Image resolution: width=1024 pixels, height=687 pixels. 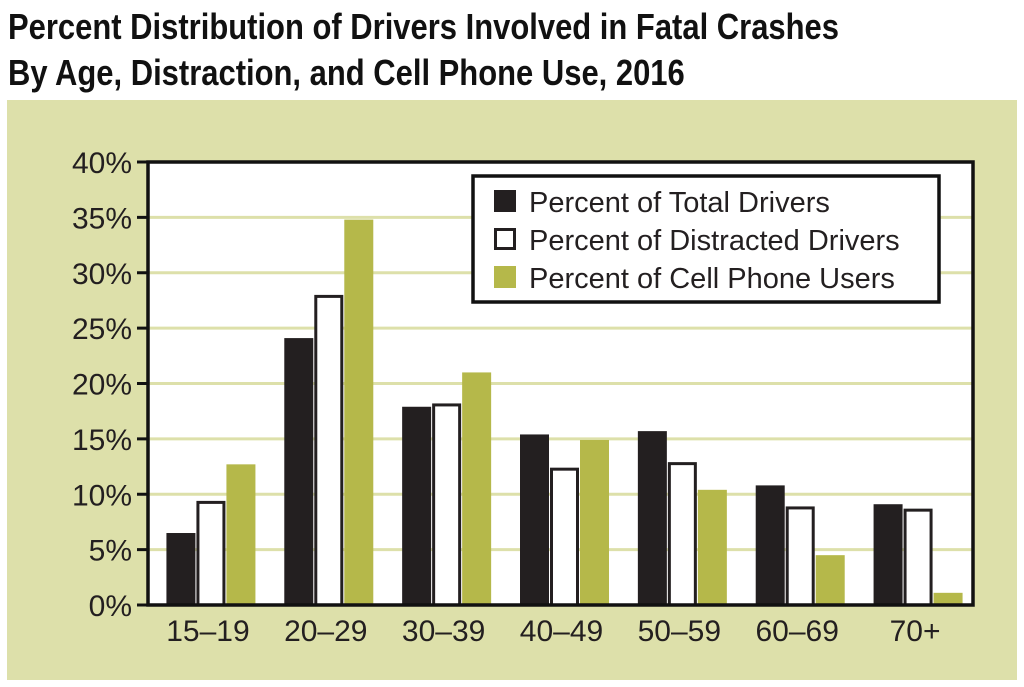 I want to click on x-tick-label: 40–49, so click(x=561, y=631).